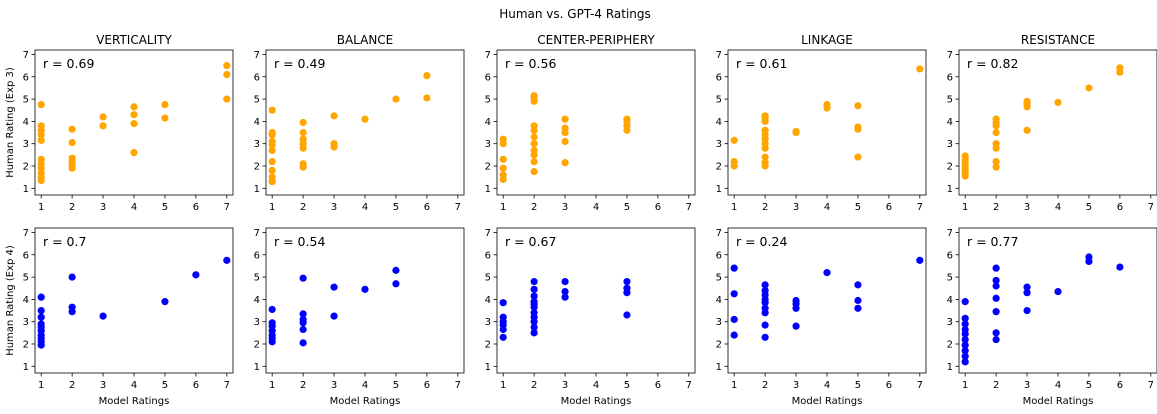  What do you see at coordinates (761, 63) in the screenshot?
I see `correlation-label: r = 0.61` at bounding box center [761, 63].